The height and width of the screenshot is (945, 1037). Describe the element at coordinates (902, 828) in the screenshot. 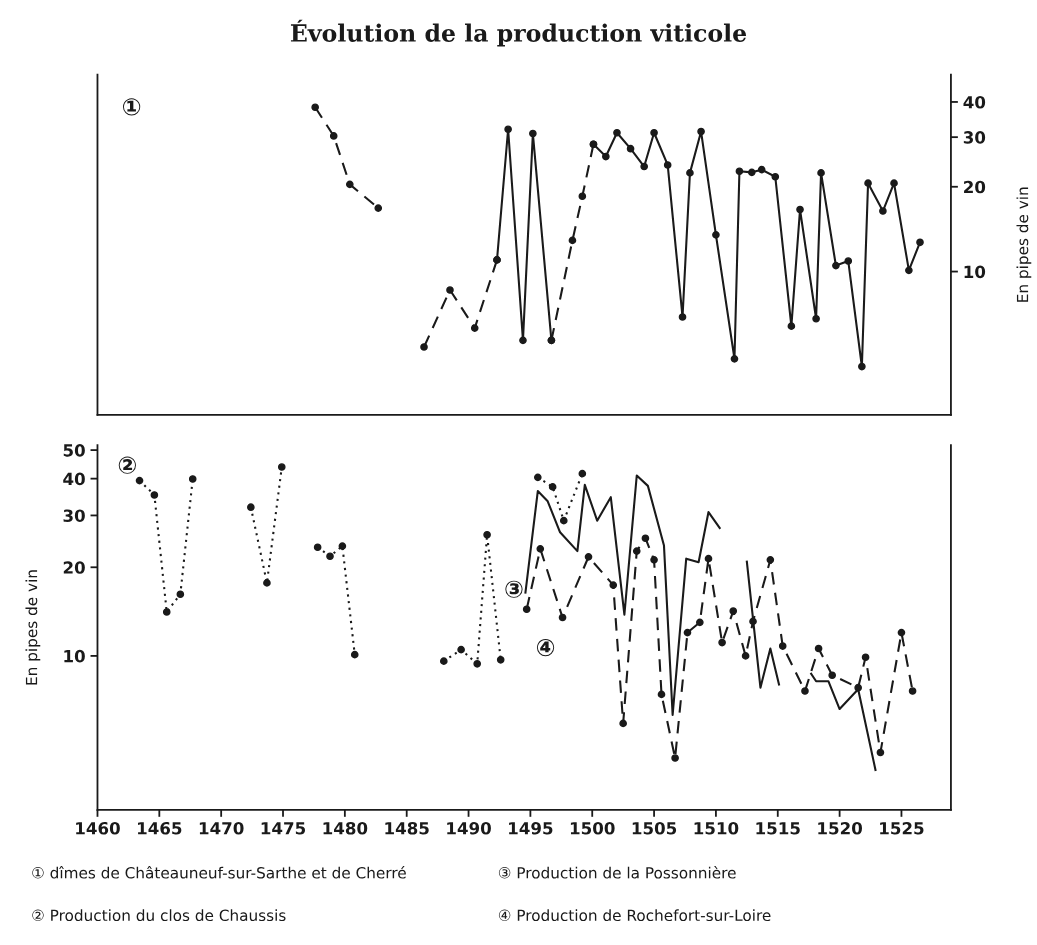

I see `x-tick-label: 1525` at that location.